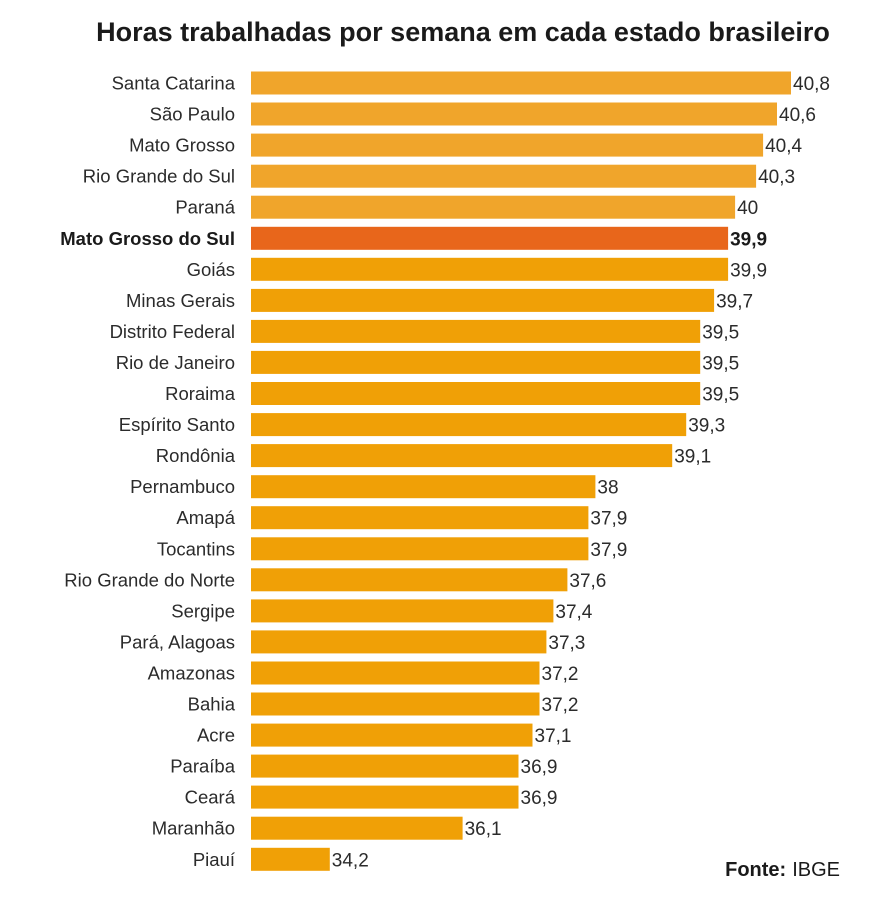  Describe the element at coordinates (506, 176) in the screenshot. I see `bar-rio-grande-do-sul` at that location.